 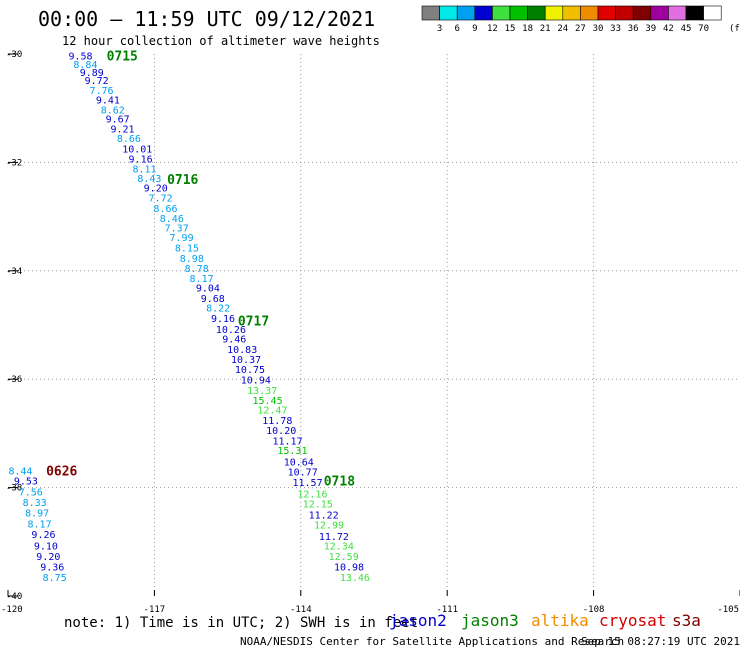 What do you see at coordinates (118, 119) in the screenshot?
I see `swh-point-jason3: 9.67` at bounding box center [118, 119].